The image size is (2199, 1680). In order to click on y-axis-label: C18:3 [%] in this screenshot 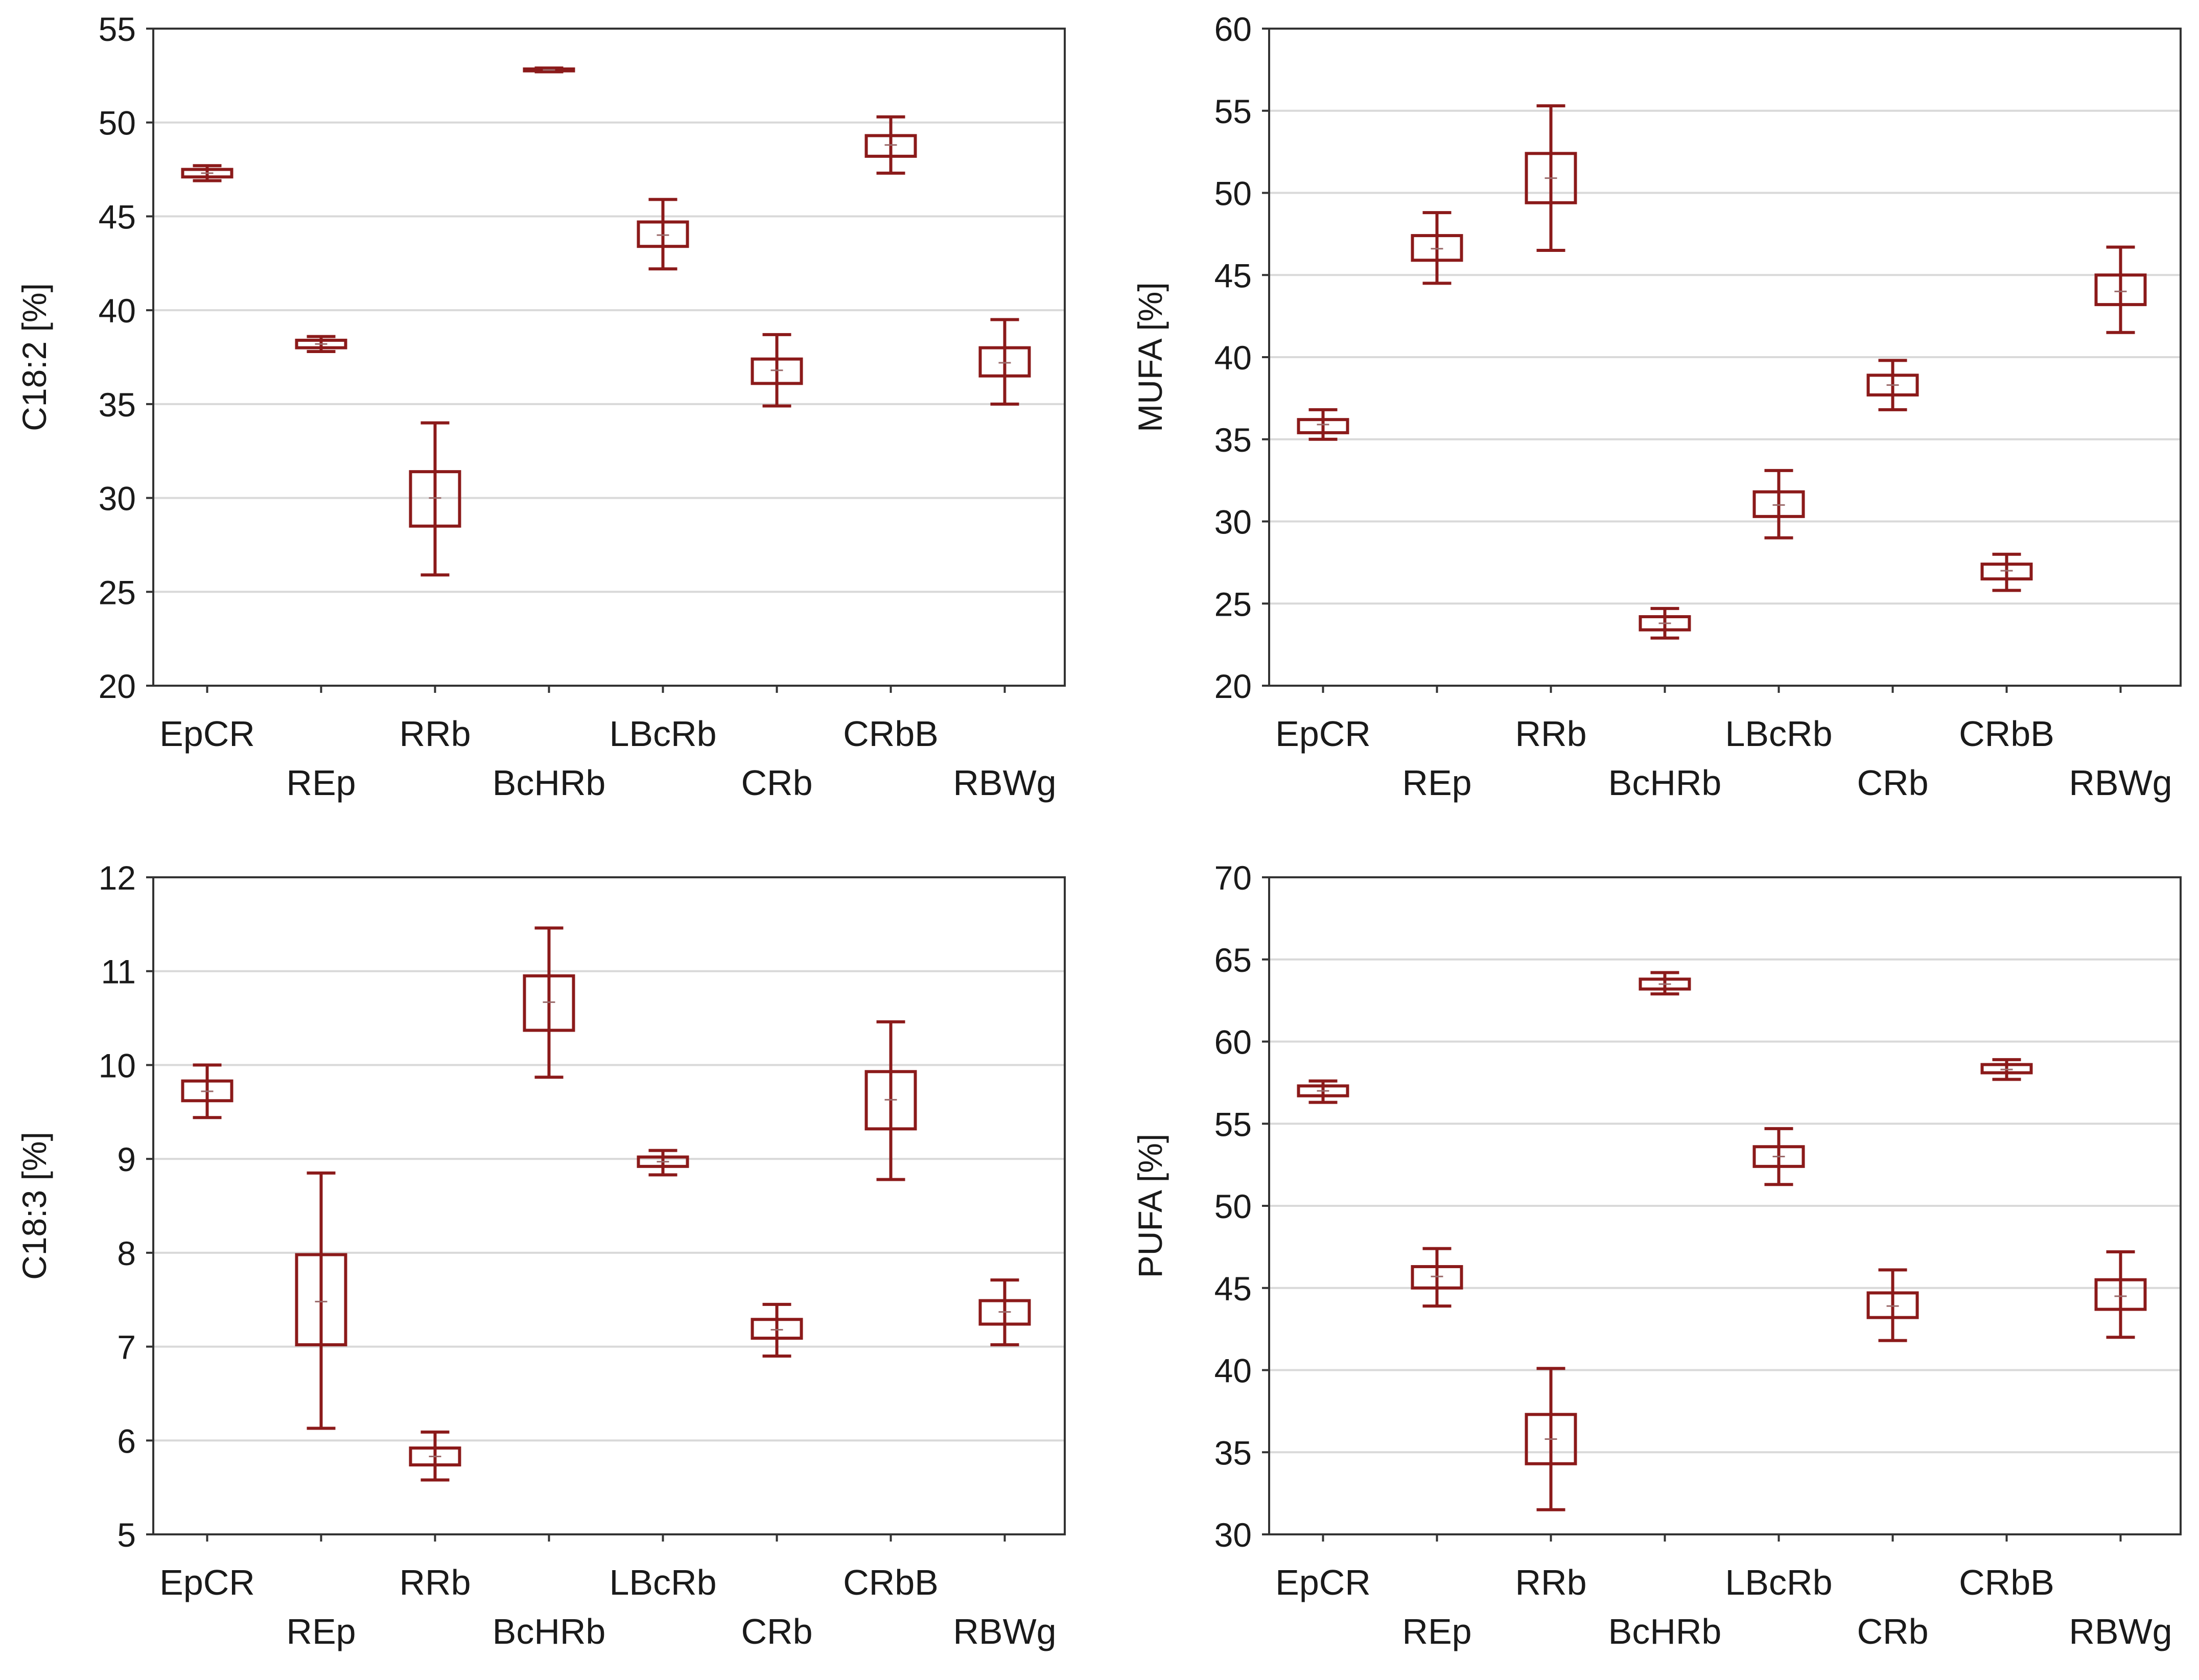, I will do `click(34, 1206)`.